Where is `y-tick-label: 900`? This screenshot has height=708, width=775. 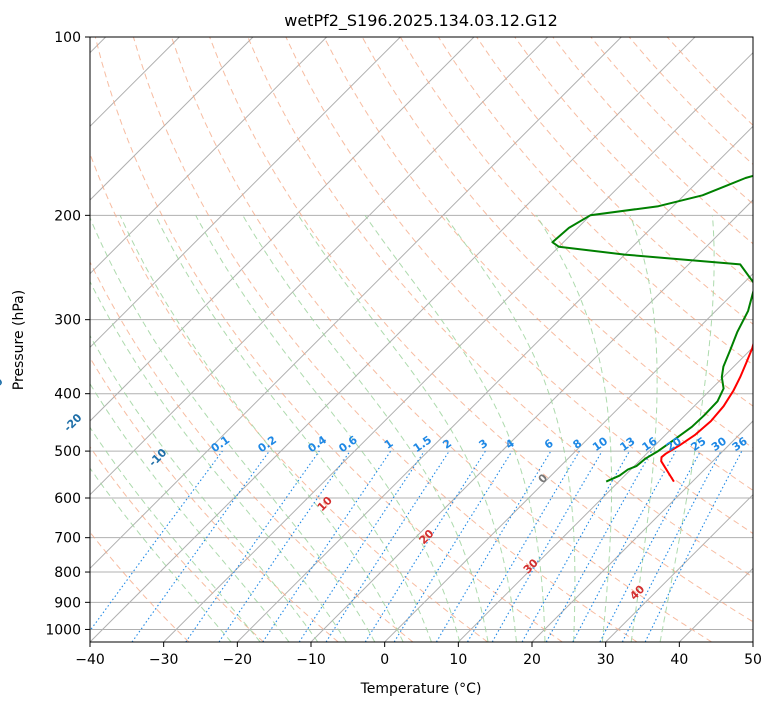
y-tick-label: 900 is located at coordinates (67, 603).